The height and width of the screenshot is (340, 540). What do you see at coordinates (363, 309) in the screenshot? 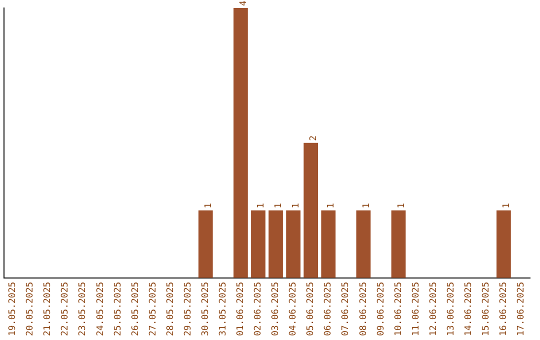
I see `x-tick-label: 08.06.2025` at bounding box center [363, 309].